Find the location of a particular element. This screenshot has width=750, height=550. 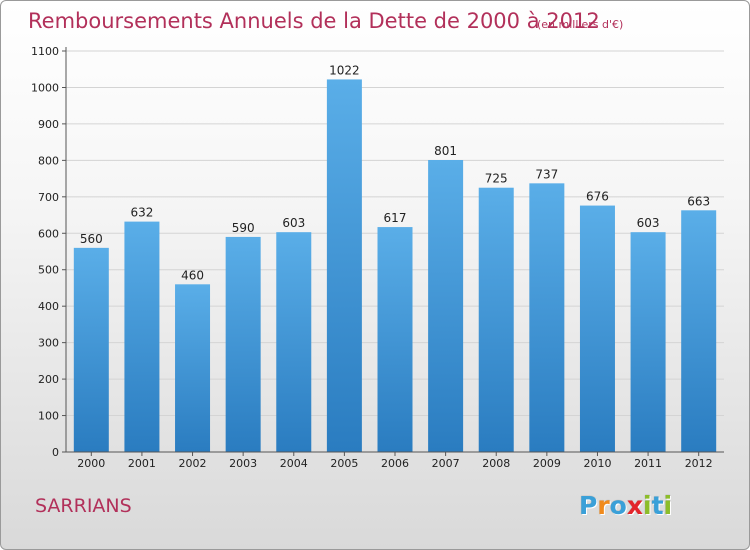

bar-value-label: 460 is located at coordinates (192, 275).